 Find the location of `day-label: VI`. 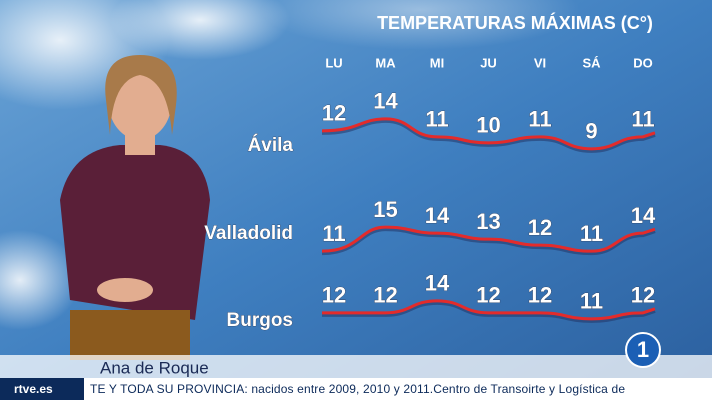

day-label: VI is located at coordinates (540, 62).